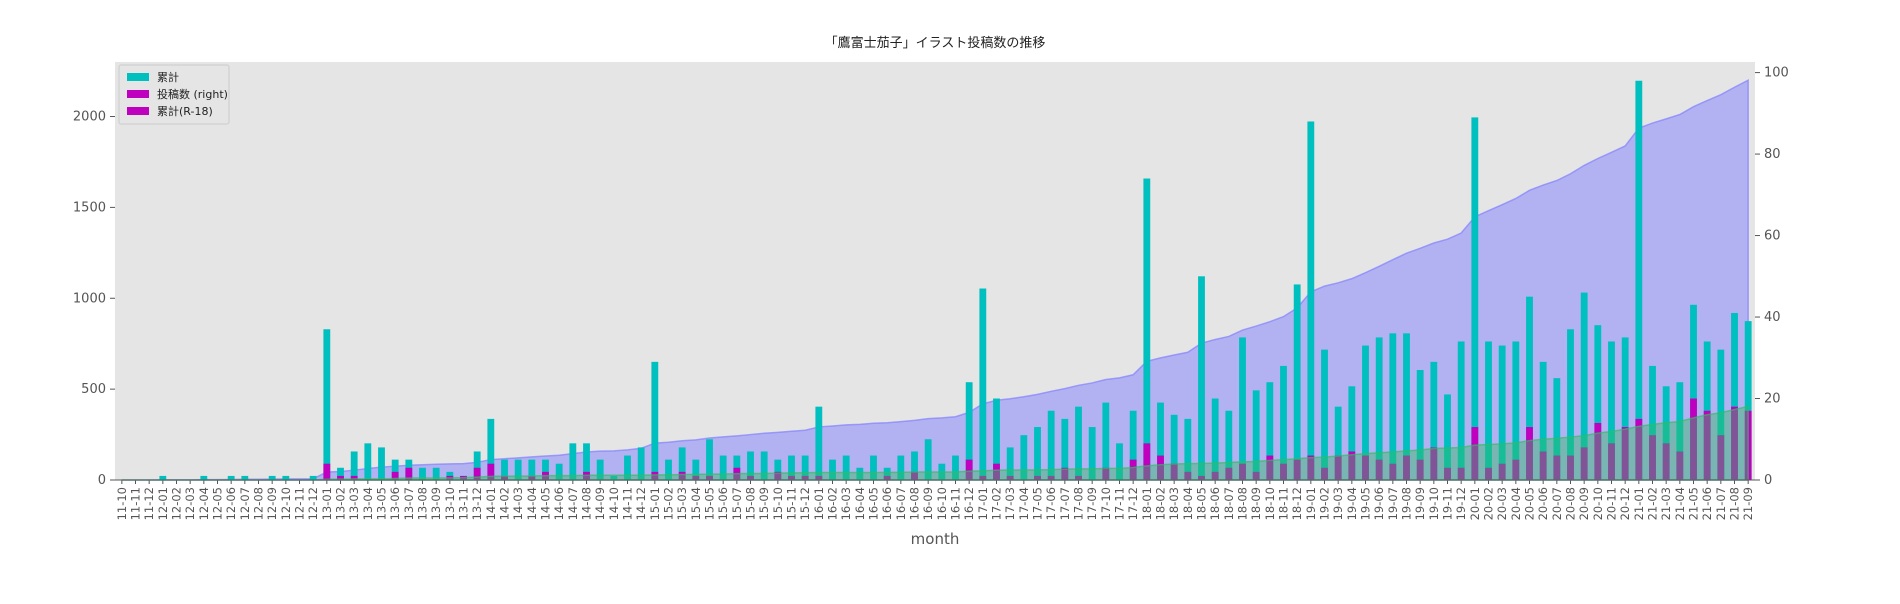 This screenshot has width=1900, height=604. What do you see at coordinates (1420, 503) in the screenshot?
I see `x-tick-label: 19-09` at bounding box center [1420, 503].